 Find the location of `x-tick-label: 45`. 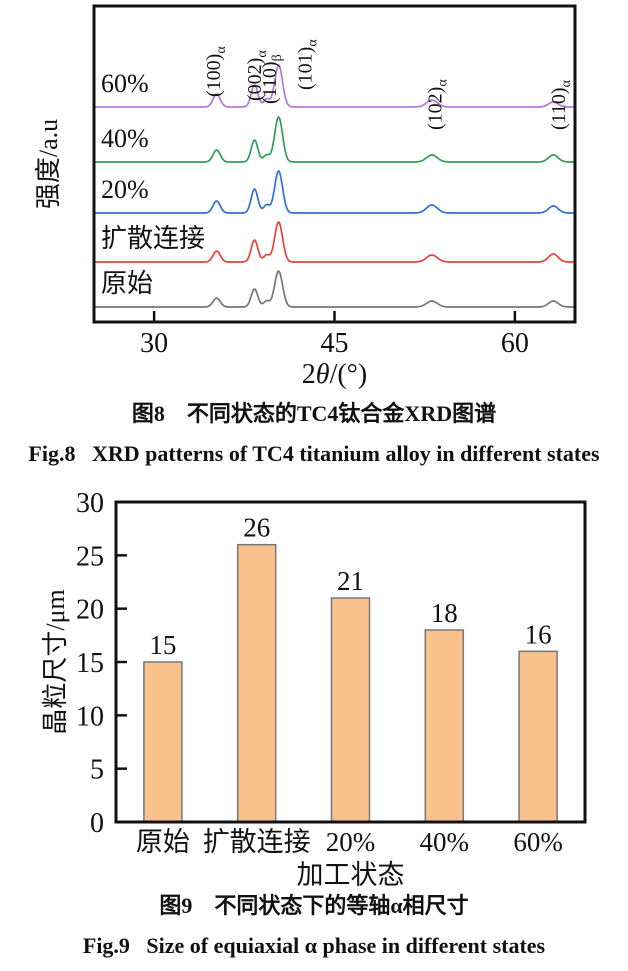

x-tick-label: 45 is located at coordinates (335, 343).